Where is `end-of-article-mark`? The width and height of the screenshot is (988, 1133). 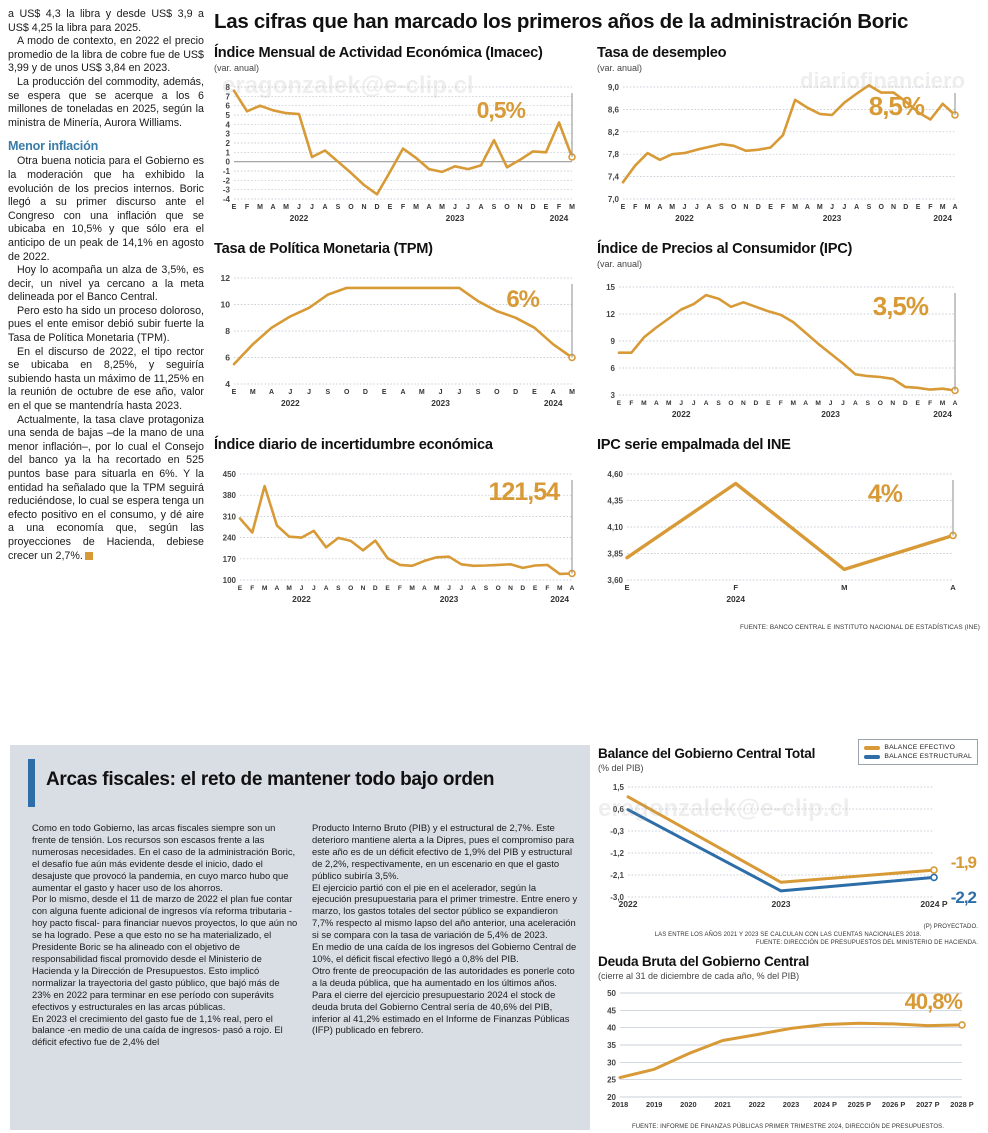
end-of-article-mark is located at coordinates (88, 555).